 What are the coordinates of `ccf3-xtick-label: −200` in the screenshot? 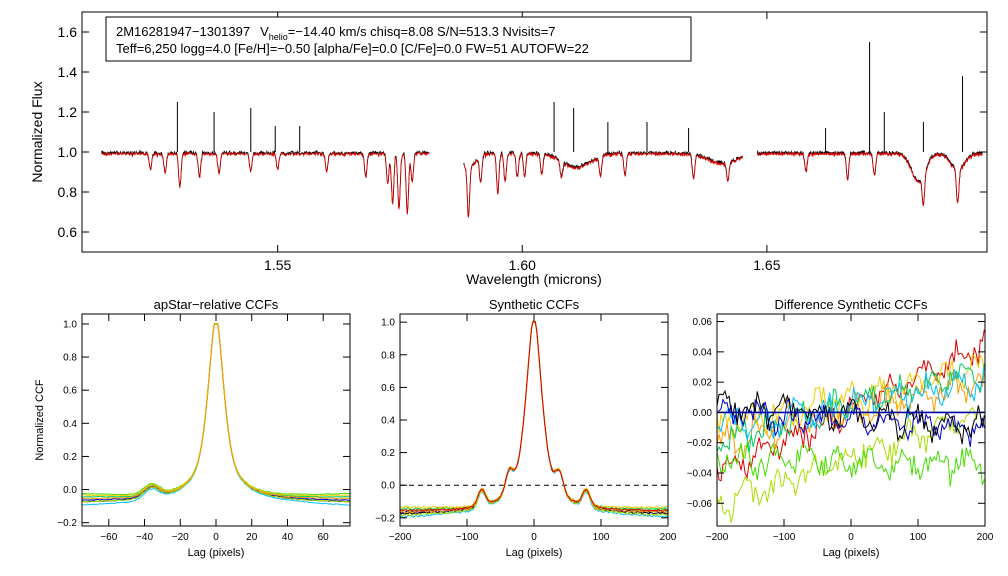 It's located at (717, 537).